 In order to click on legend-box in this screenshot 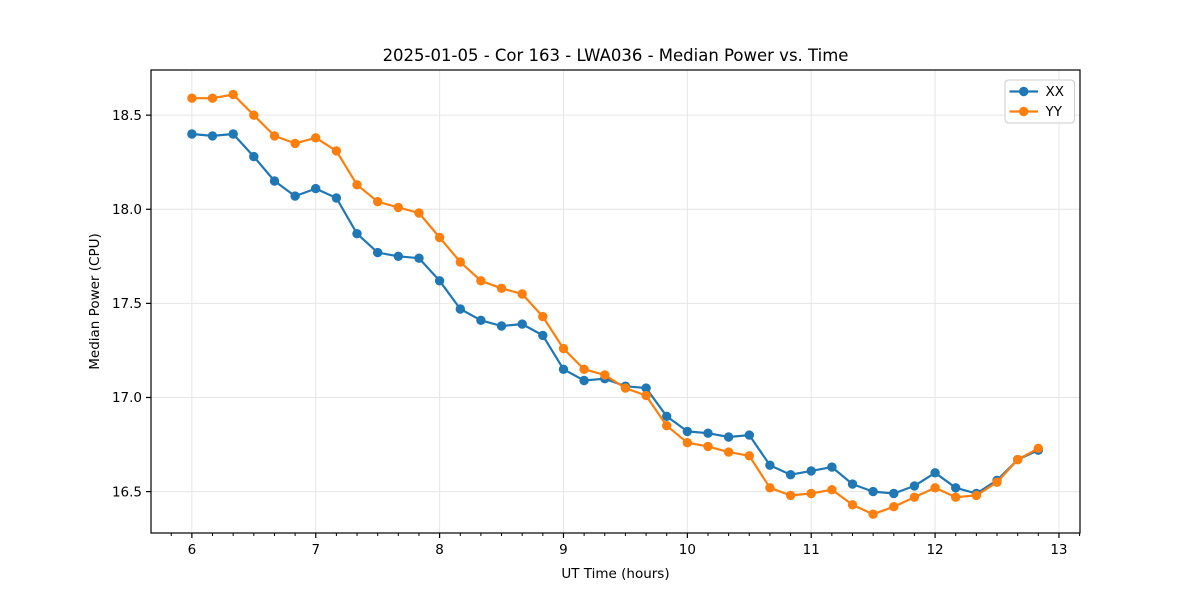, I will do `click(1039, 101)`.